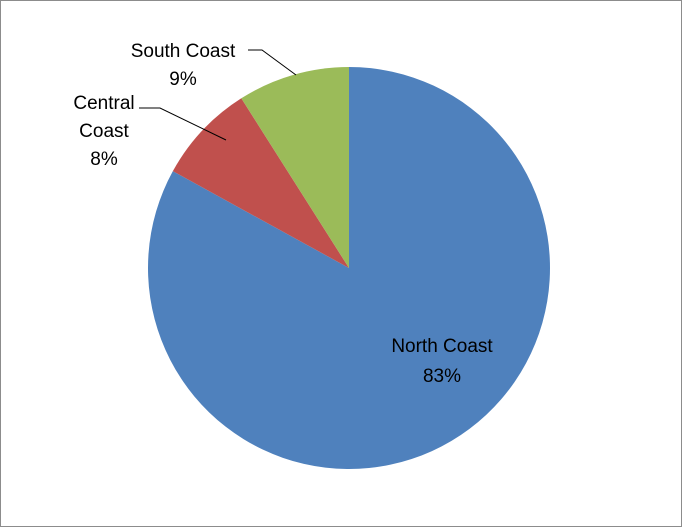 The image size is (682, 527). What do you see at coordinates (442, 346) in the screenshot?
I see `data-label-north-coast-name: North Coast` at bounding box center [442, 346].